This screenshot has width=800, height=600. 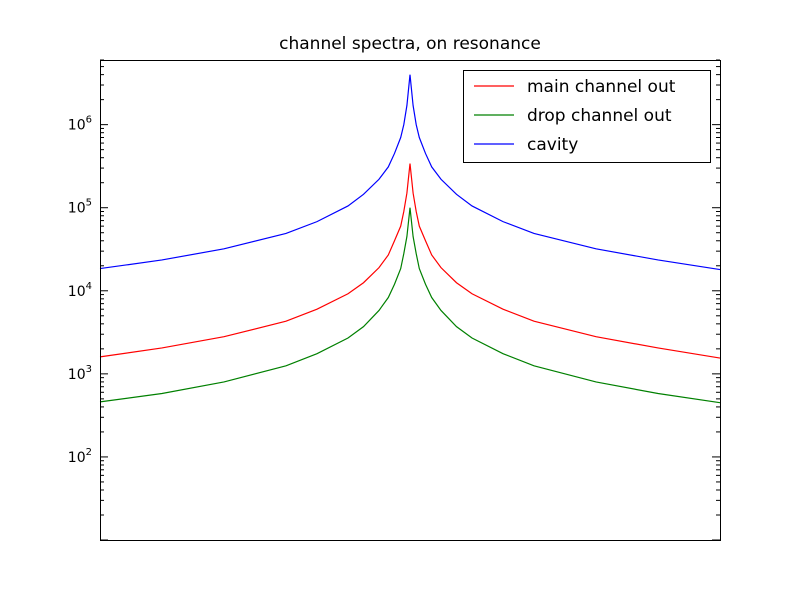 I want to click on y-tick-label: 10², so click(x=80, y=456).